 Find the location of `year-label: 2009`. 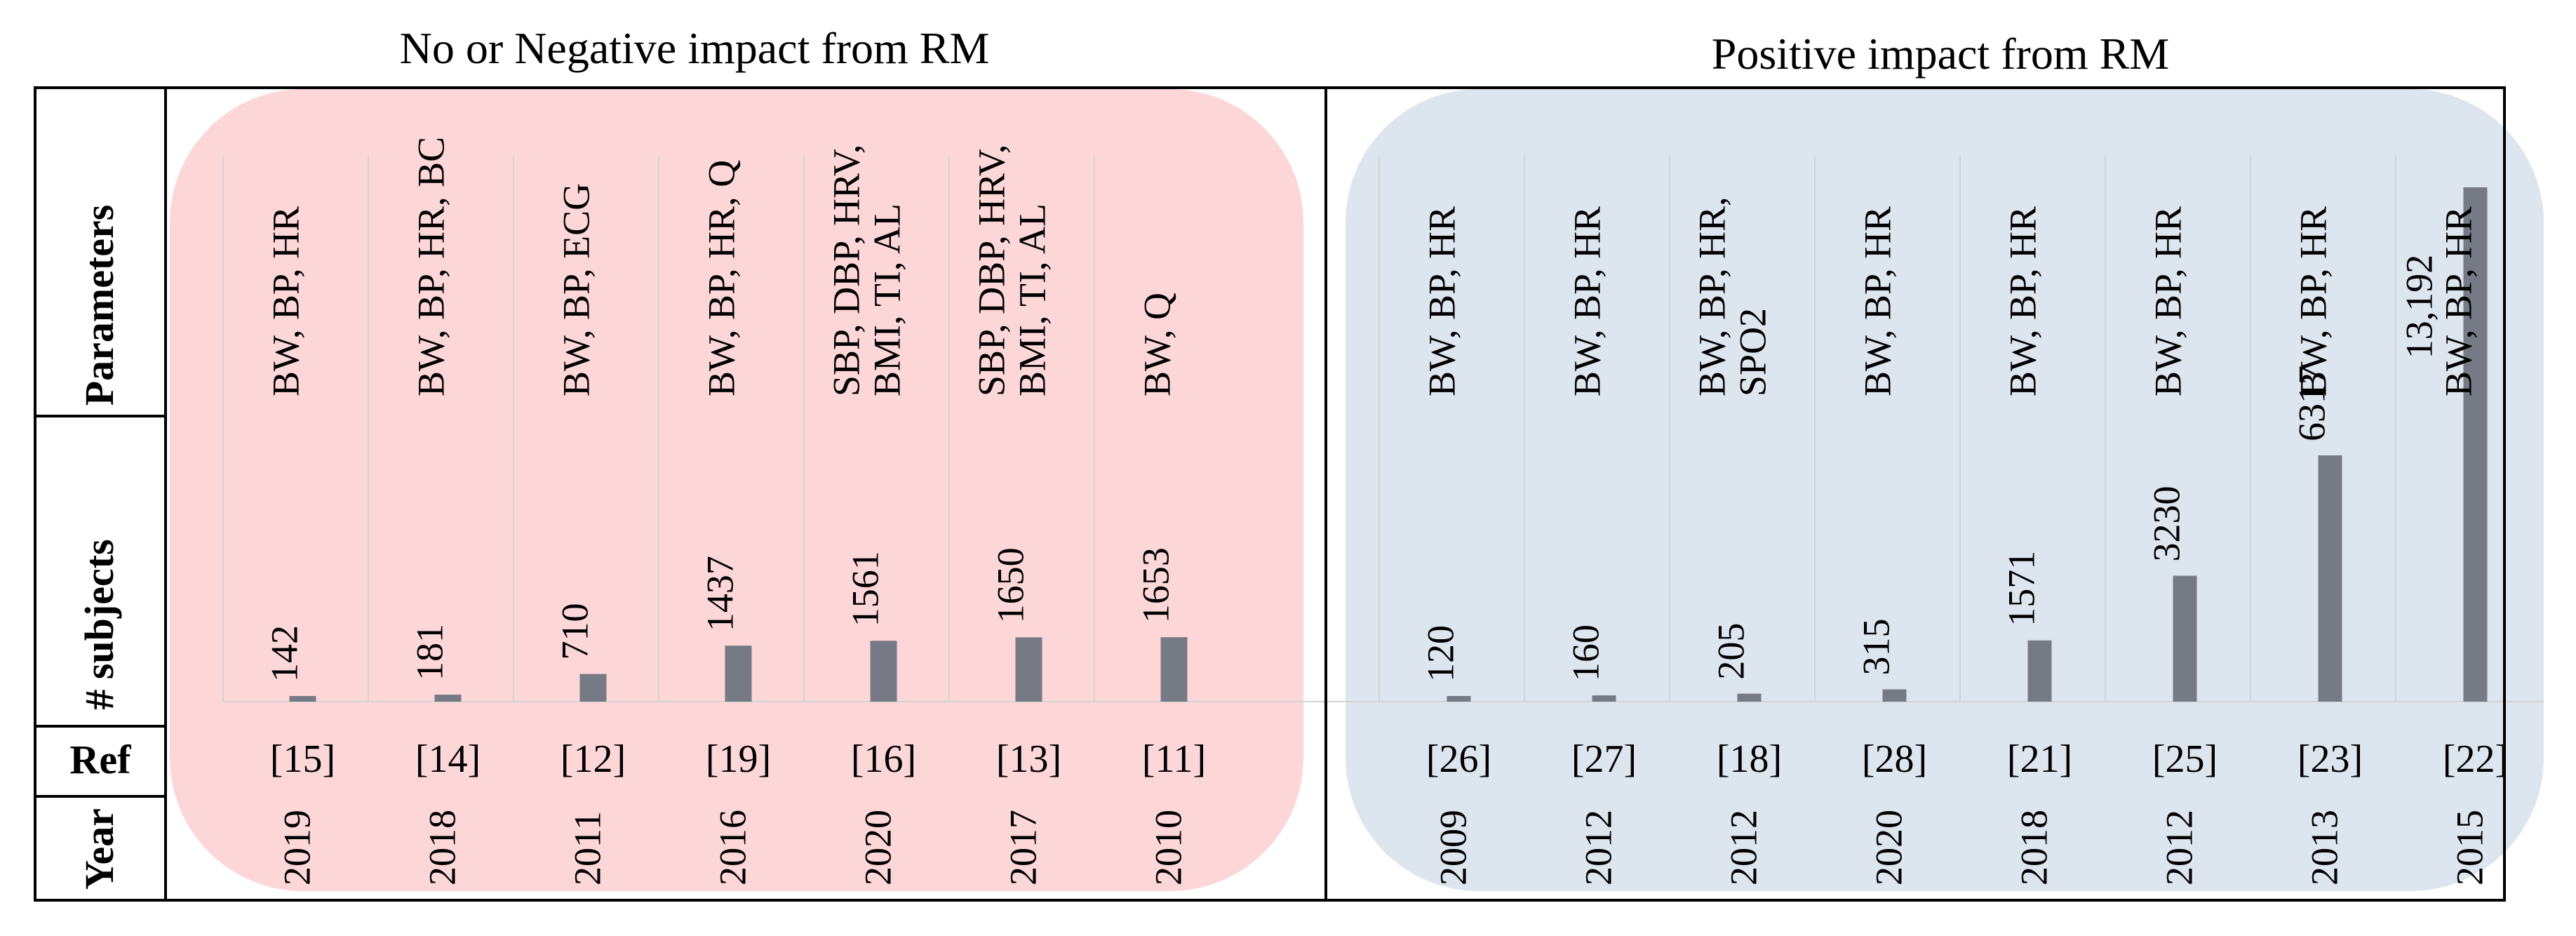

year-label: 2009 is located at coordinates (1454, 848).